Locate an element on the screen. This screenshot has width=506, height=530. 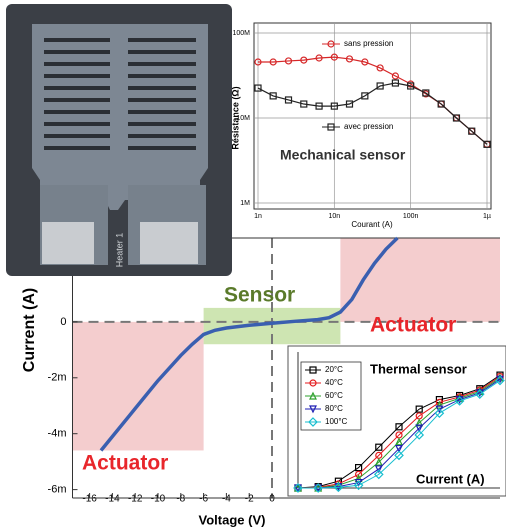
x-tick-label: -16 is located at coordinates (89, 499).